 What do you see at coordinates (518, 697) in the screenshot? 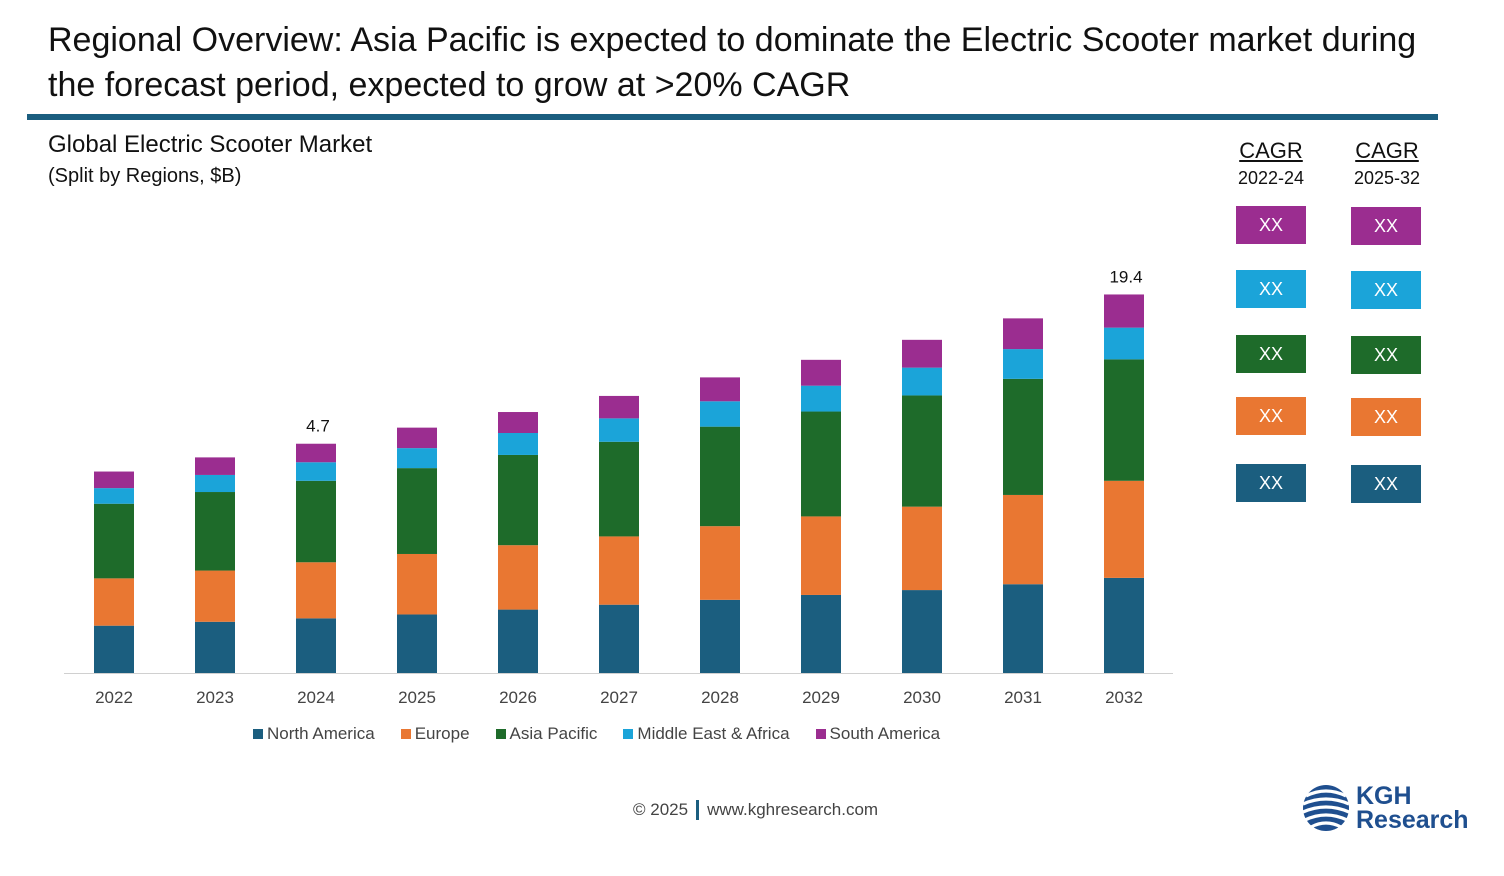
I see `x-tick-label: 2026` at bounding box center [518, 697].